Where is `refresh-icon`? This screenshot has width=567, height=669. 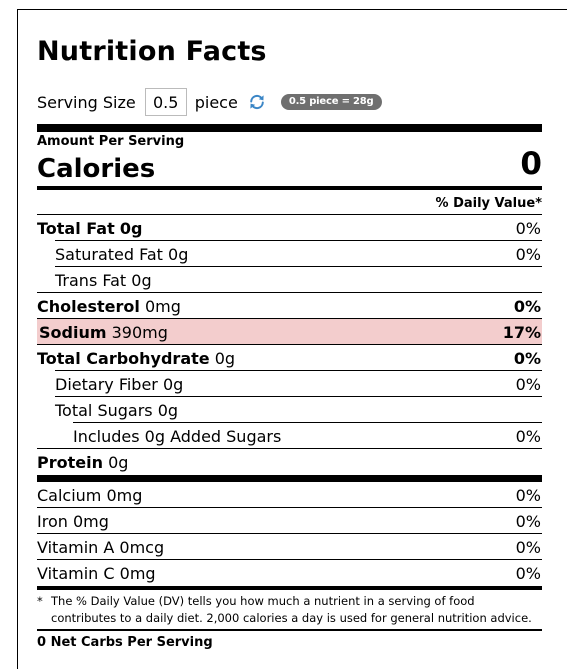 refresh-icon is located at coordinates (257, 102).